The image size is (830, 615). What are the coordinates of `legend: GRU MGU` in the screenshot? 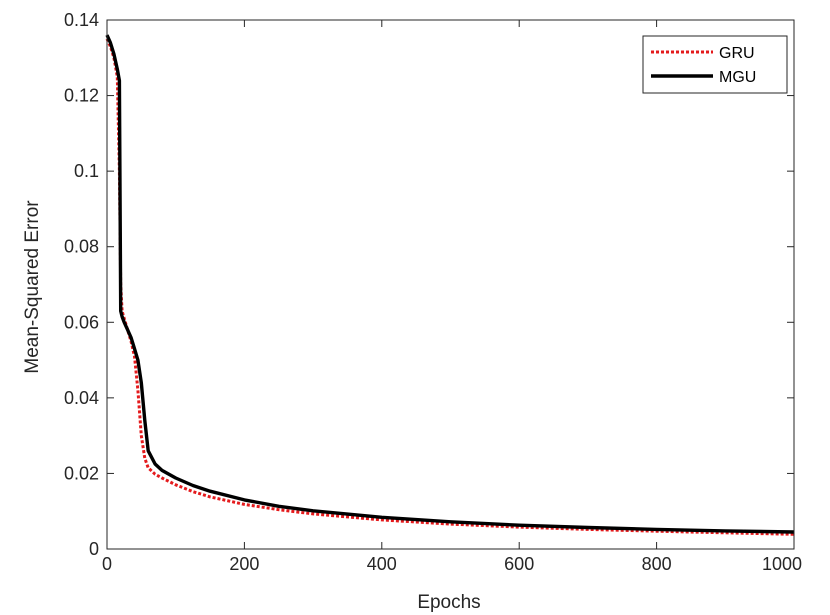 It's located at (715, 64).